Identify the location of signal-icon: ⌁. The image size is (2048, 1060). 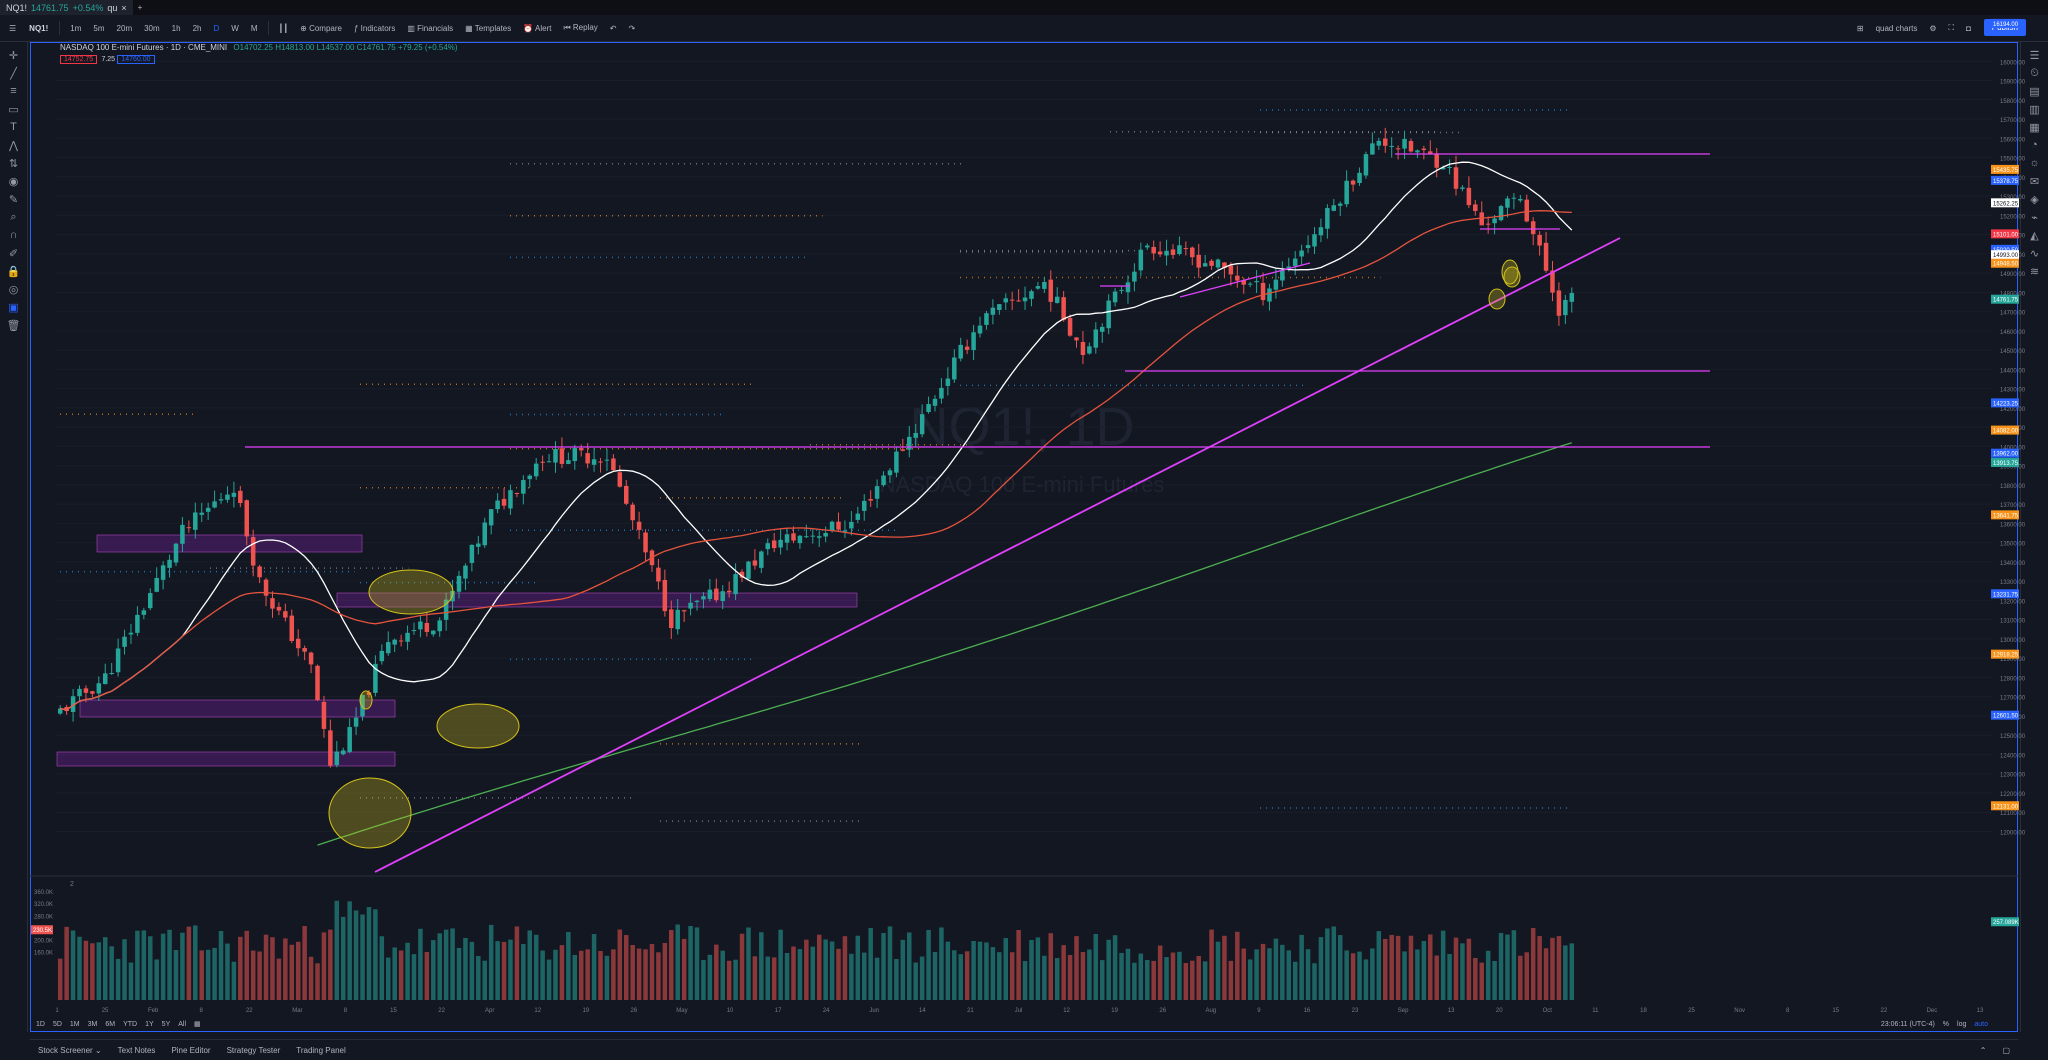
(2034, 217).